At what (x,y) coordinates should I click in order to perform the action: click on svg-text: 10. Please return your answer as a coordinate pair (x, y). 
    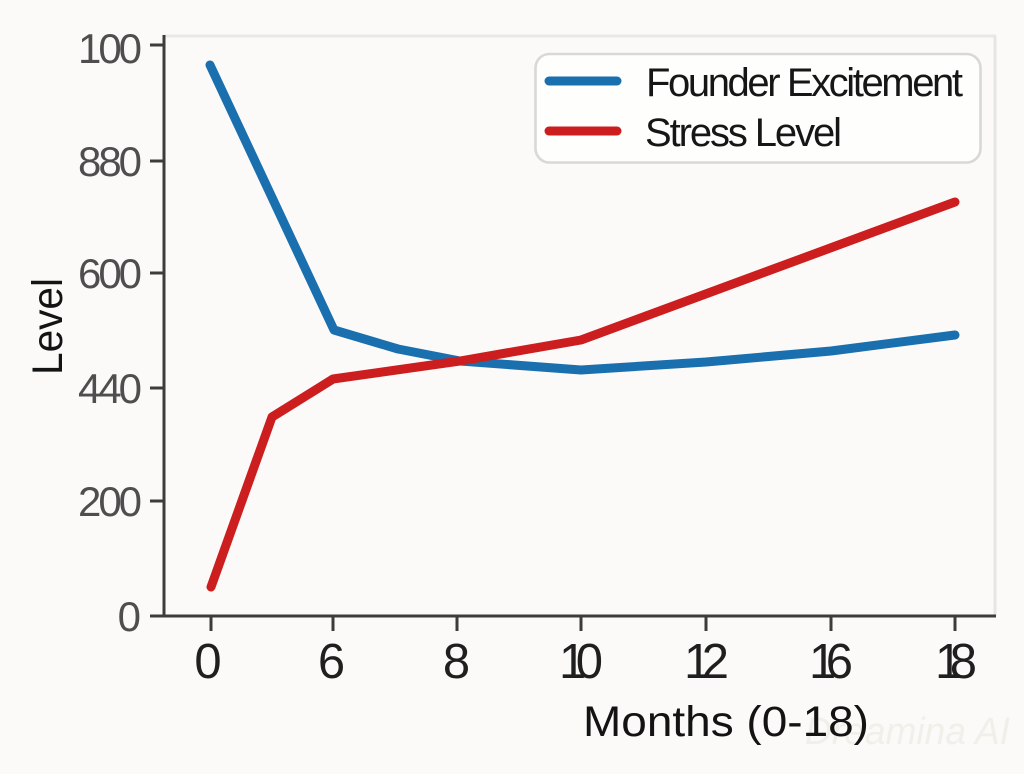
    Looking at the image, I should click on (581, 662).